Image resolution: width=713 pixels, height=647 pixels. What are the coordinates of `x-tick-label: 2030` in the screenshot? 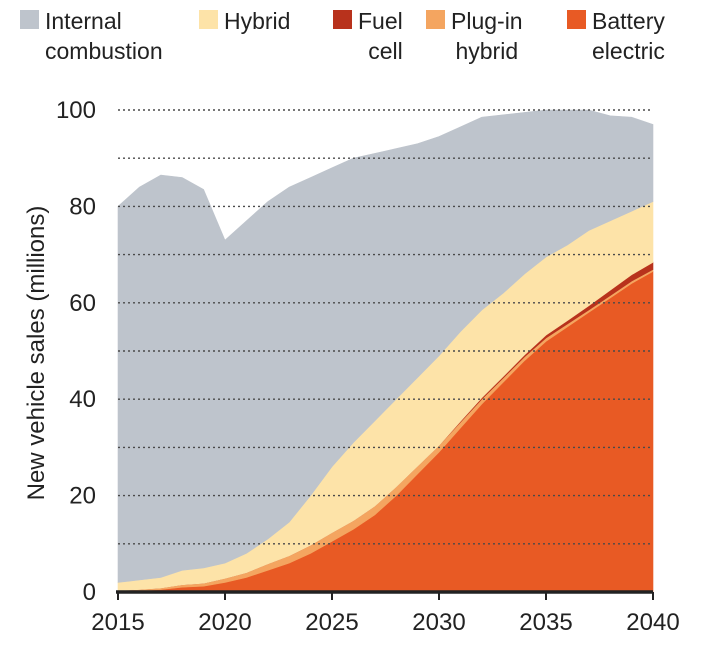 It's located at (438, 622).